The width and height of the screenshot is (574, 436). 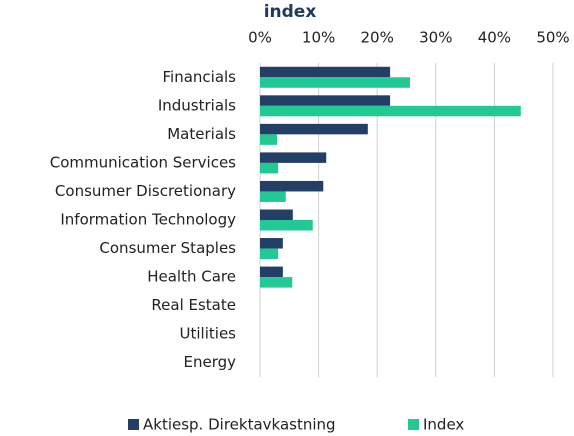 What do you see at coordinates (167, 248) in the screenshot?
I see `y-tick-label: Consumer Staples` at bounding box center [167, 248].